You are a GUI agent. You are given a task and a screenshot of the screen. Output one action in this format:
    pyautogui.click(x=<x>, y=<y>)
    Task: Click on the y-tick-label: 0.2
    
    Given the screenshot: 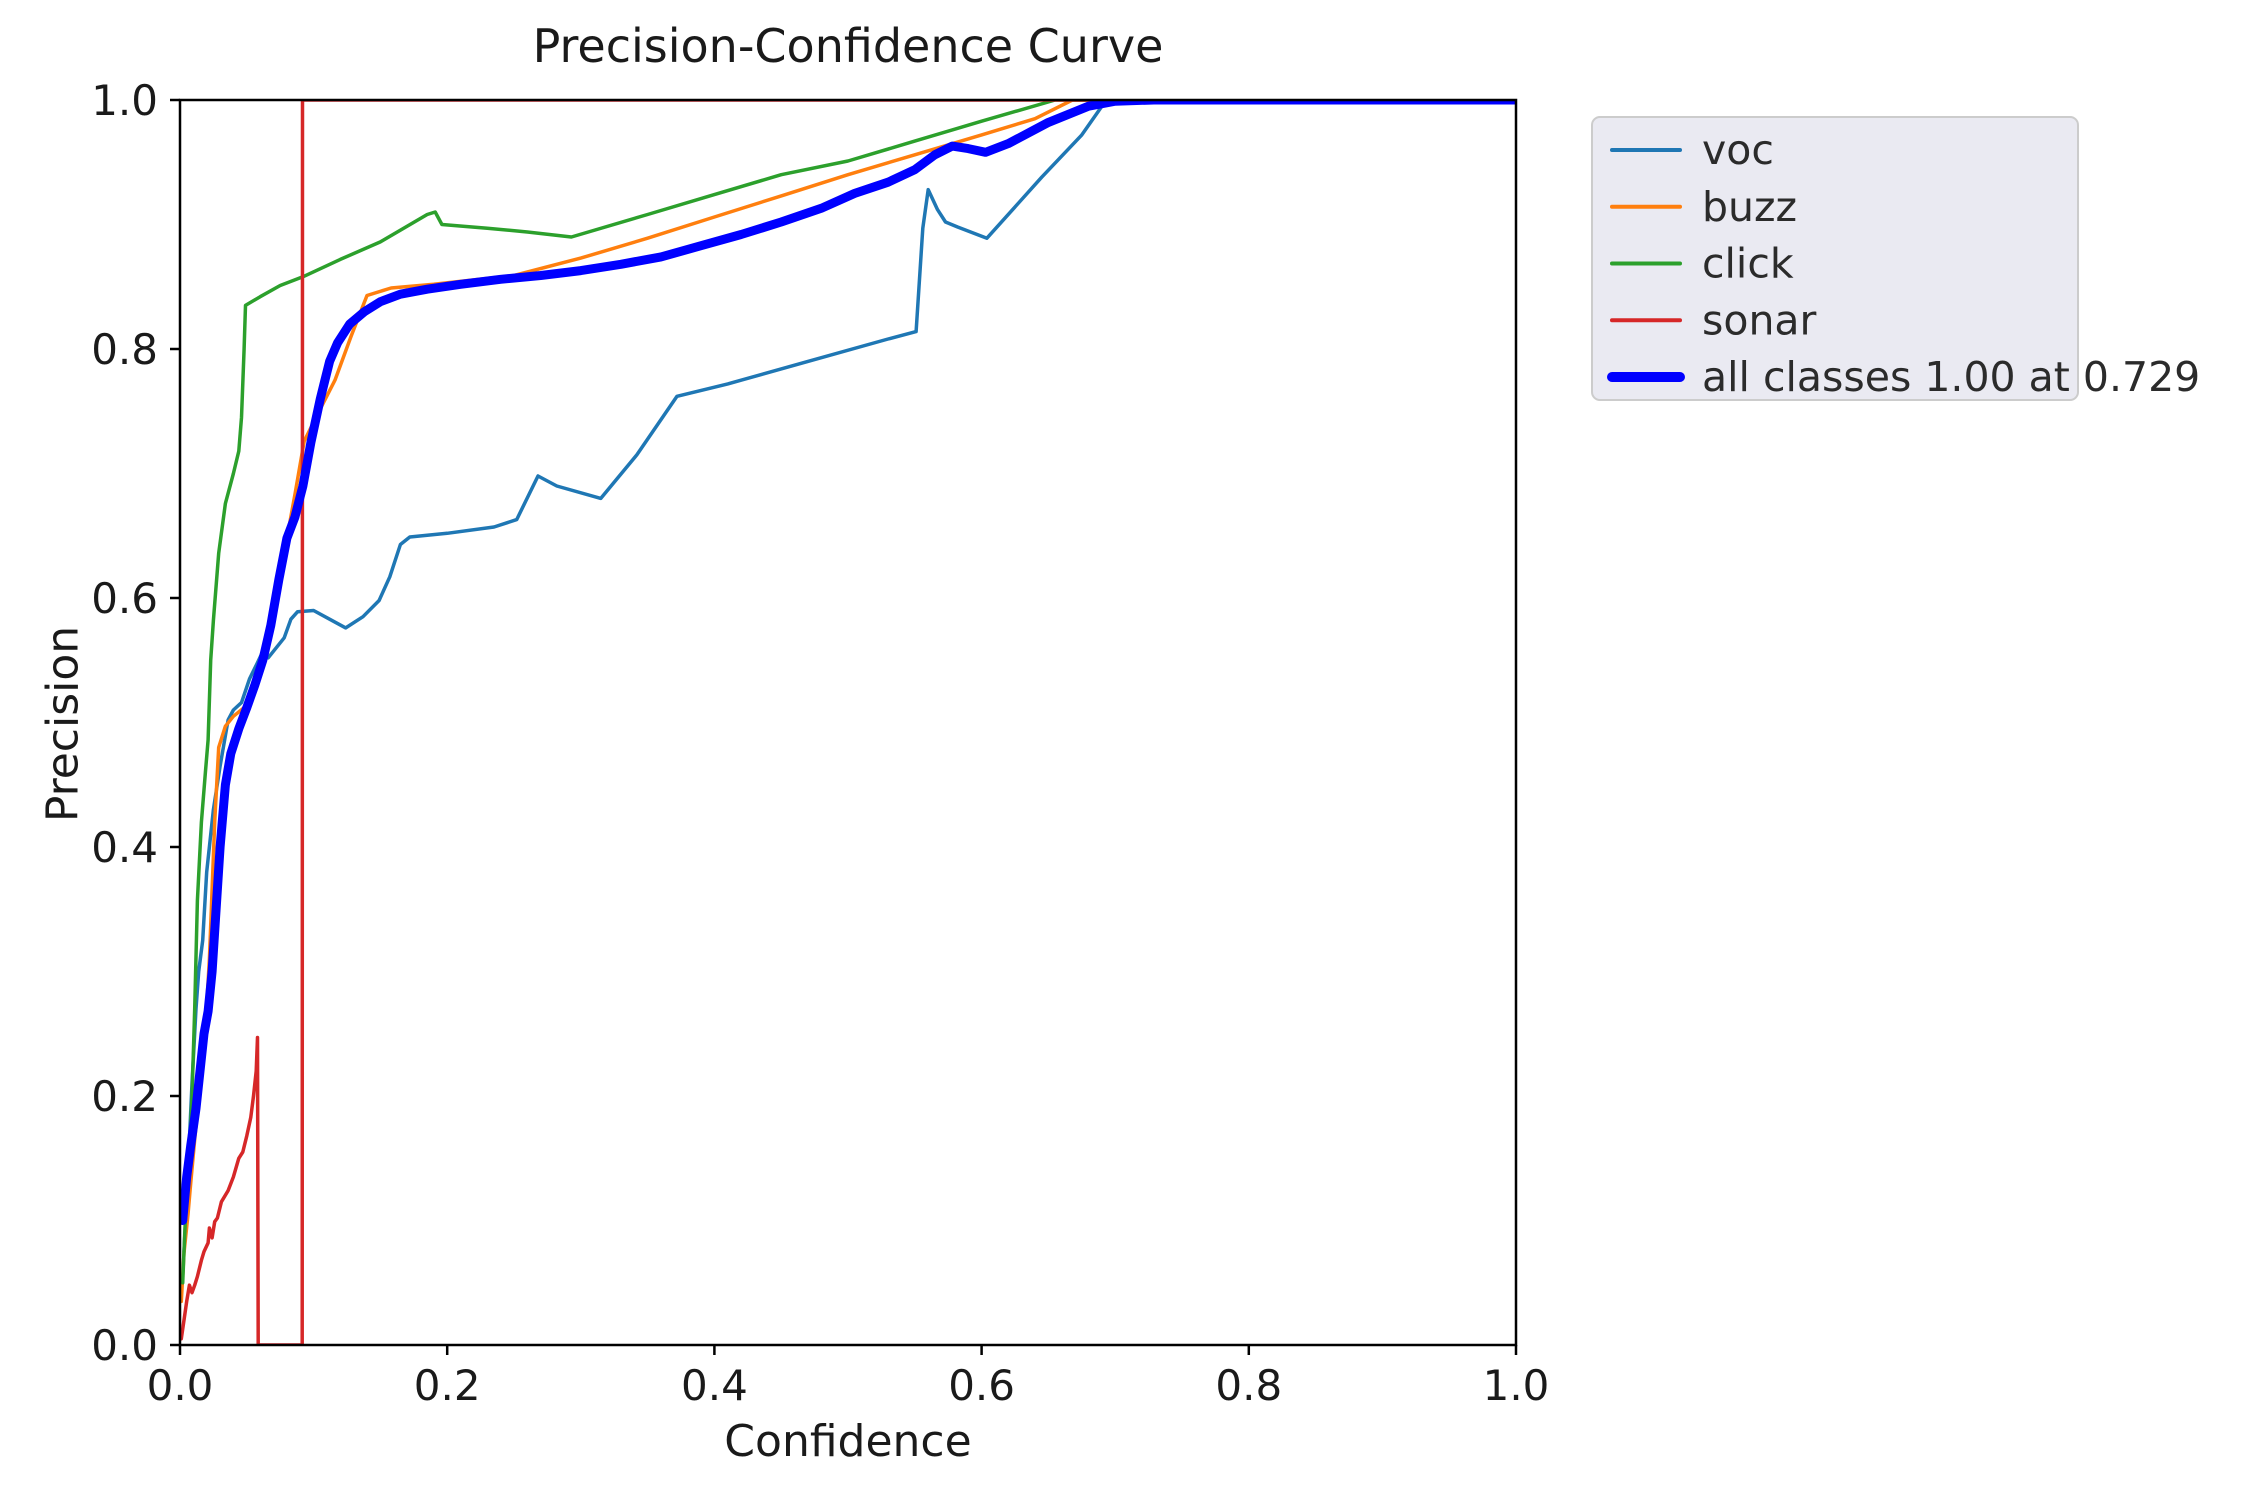 What is the action you would take?
    pyautogui.click(x=124, y=1096)
    